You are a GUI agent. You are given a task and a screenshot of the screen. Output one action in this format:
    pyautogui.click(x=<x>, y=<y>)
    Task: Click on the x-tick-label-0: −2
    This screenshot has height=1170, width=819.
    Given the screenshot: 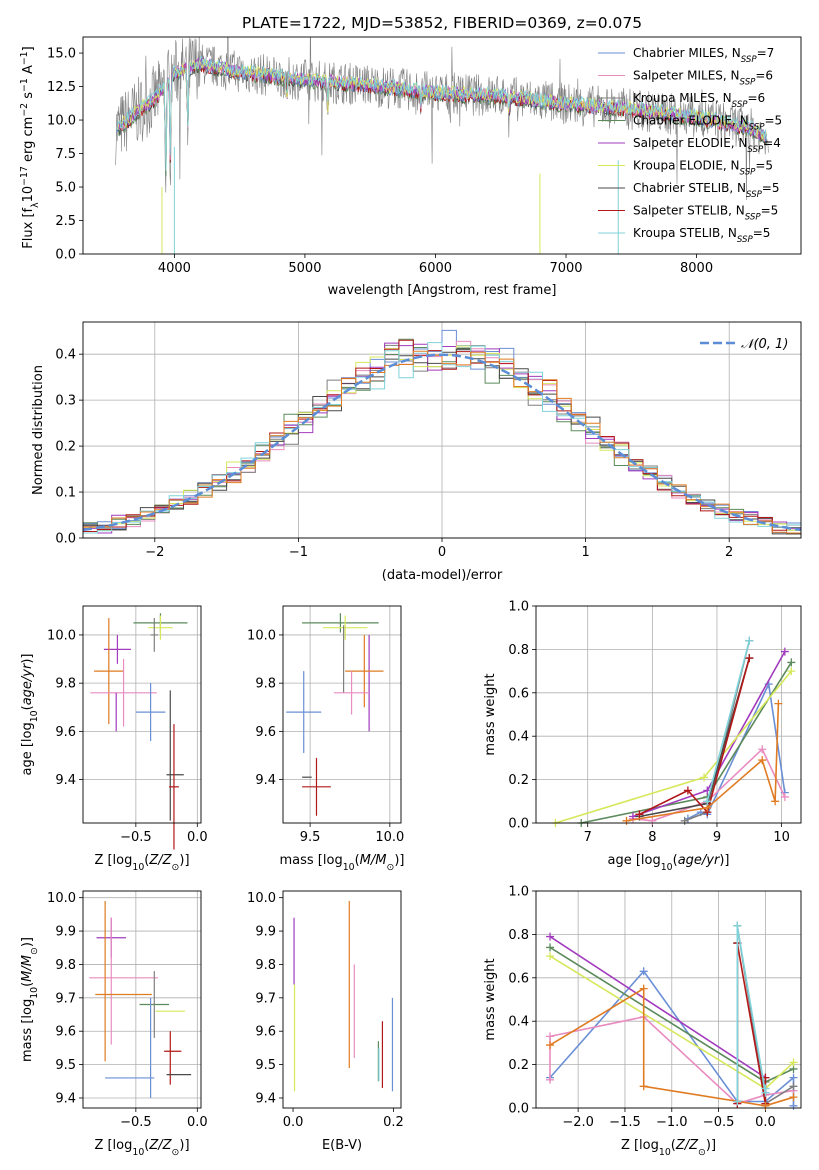 What is the action you would take?
    pyautogui.click(x=154, y=552)
    